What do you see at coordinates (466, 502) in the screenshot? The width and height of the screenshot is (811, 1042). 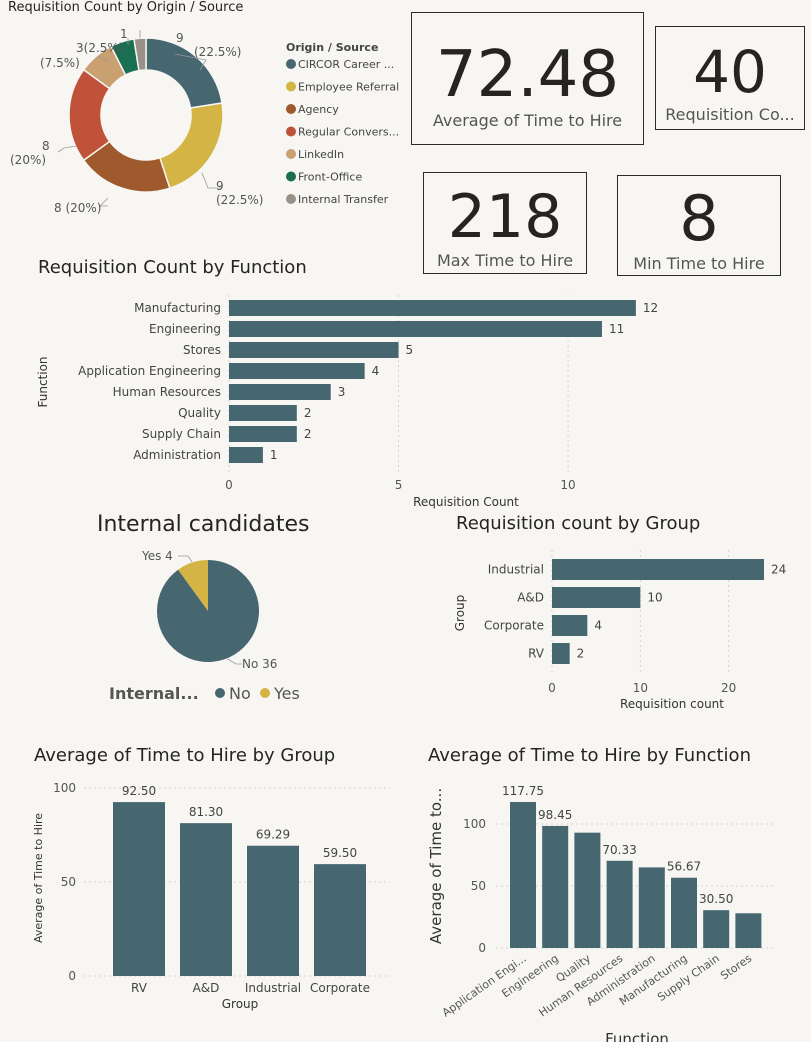 I see `func-xlabel: Requisition Count` at bounding box center [466, 502].